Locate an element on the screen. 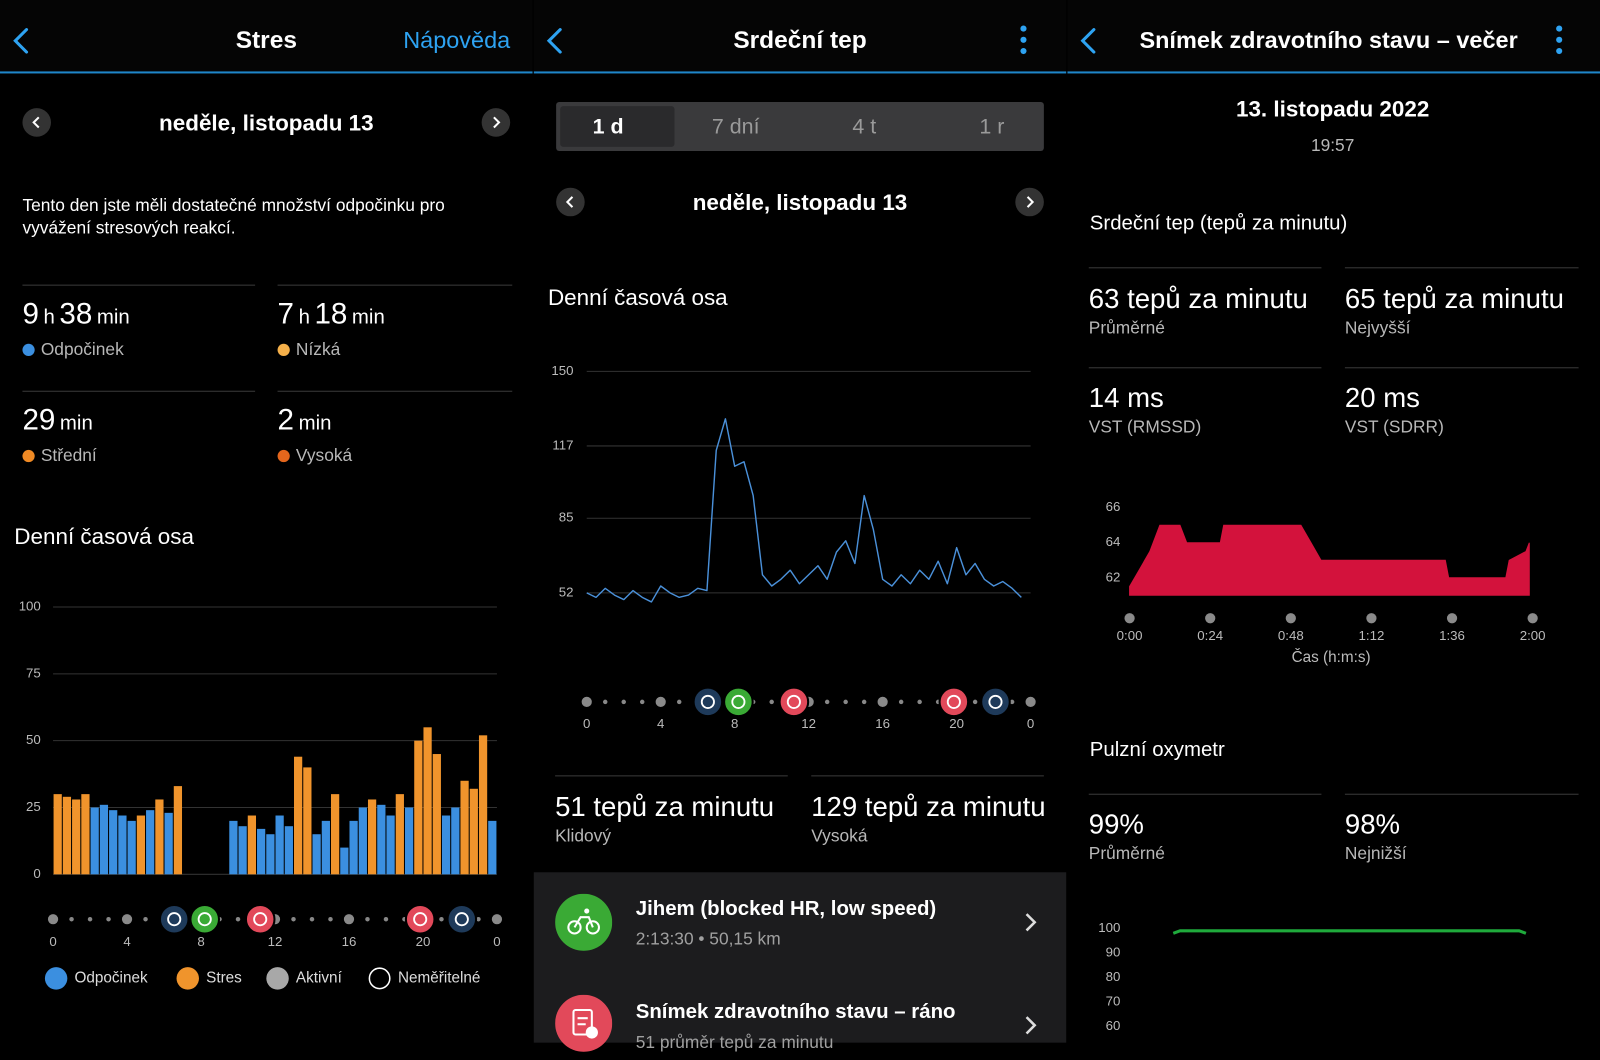 The image size is (1600, 1060). legend-label: Neměřitelné is located at coordinates (439, 977).